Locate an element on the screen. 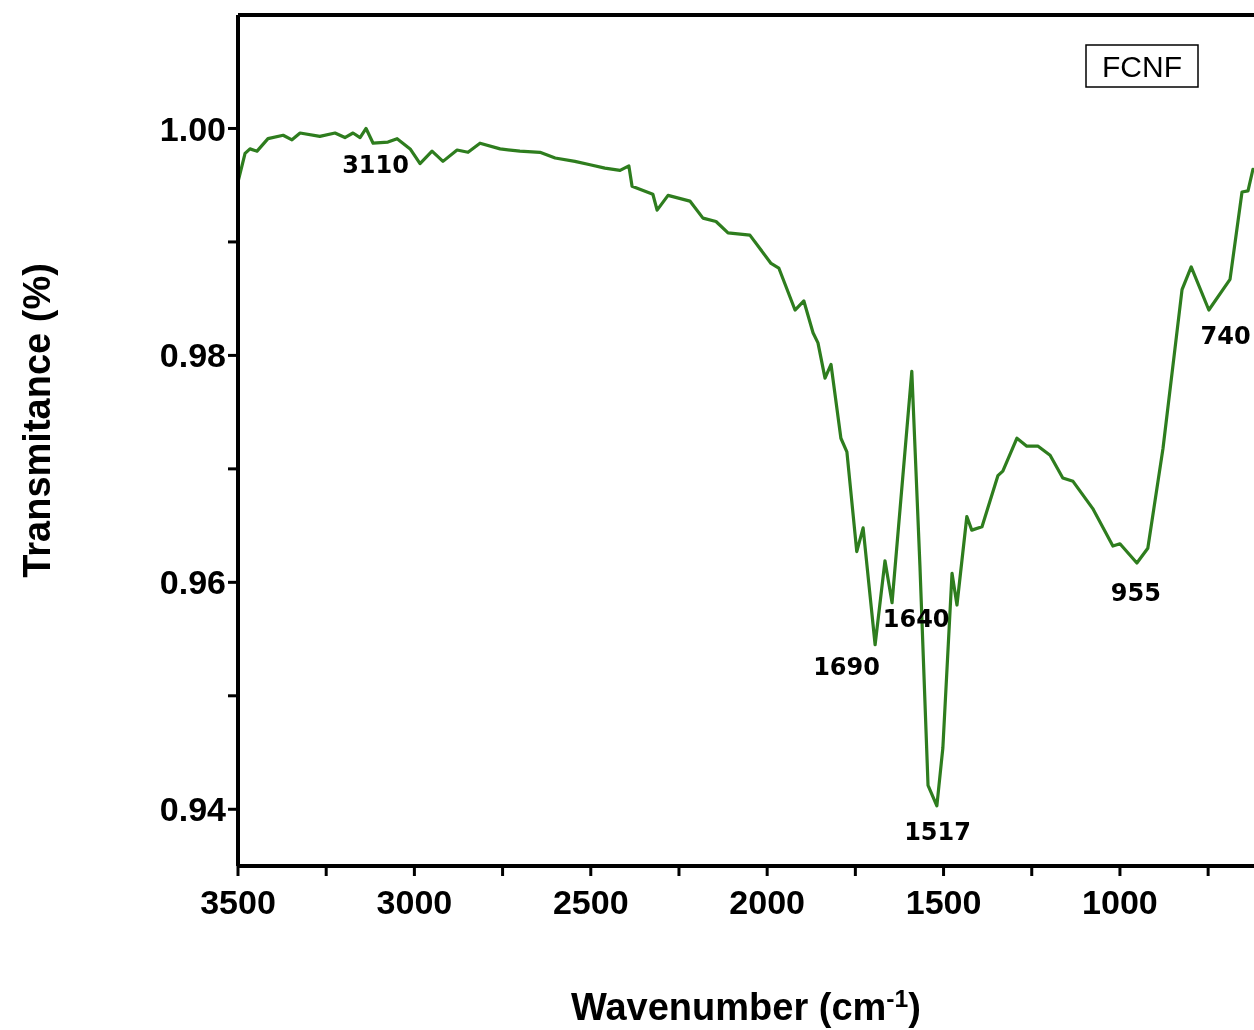  x-tick-label: 2000 is located at coordinates (767, 902).